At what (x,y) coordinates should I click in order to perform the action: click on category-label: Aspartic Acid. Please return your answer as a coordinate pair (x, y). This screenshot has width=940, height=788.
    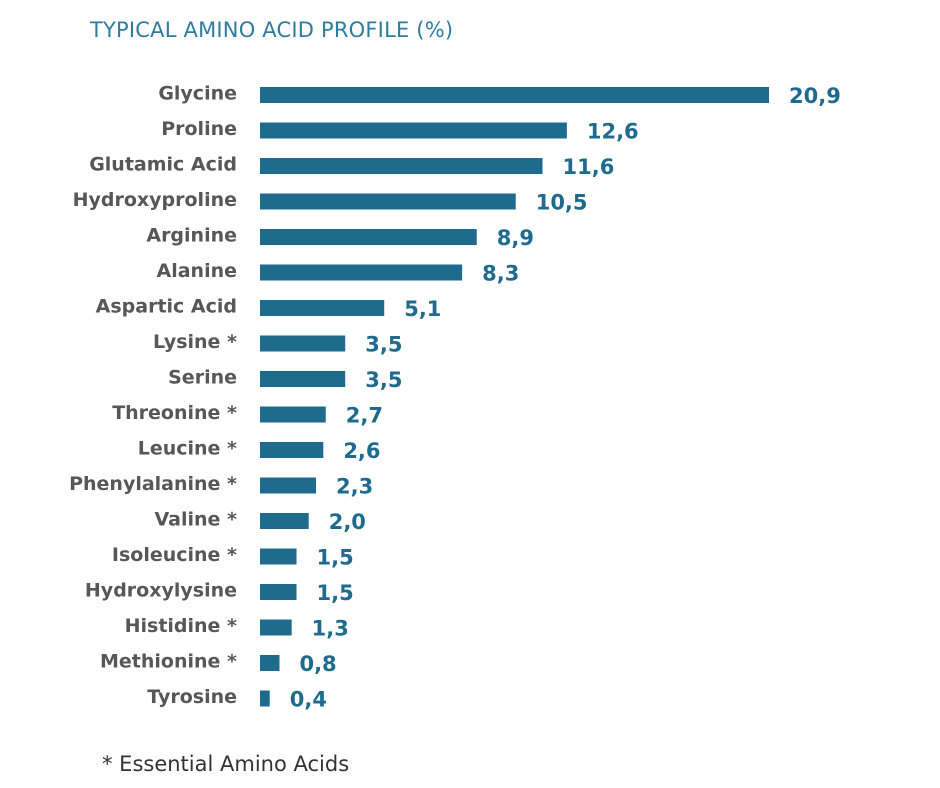
    Looking at the image, I should click on (166, 307).